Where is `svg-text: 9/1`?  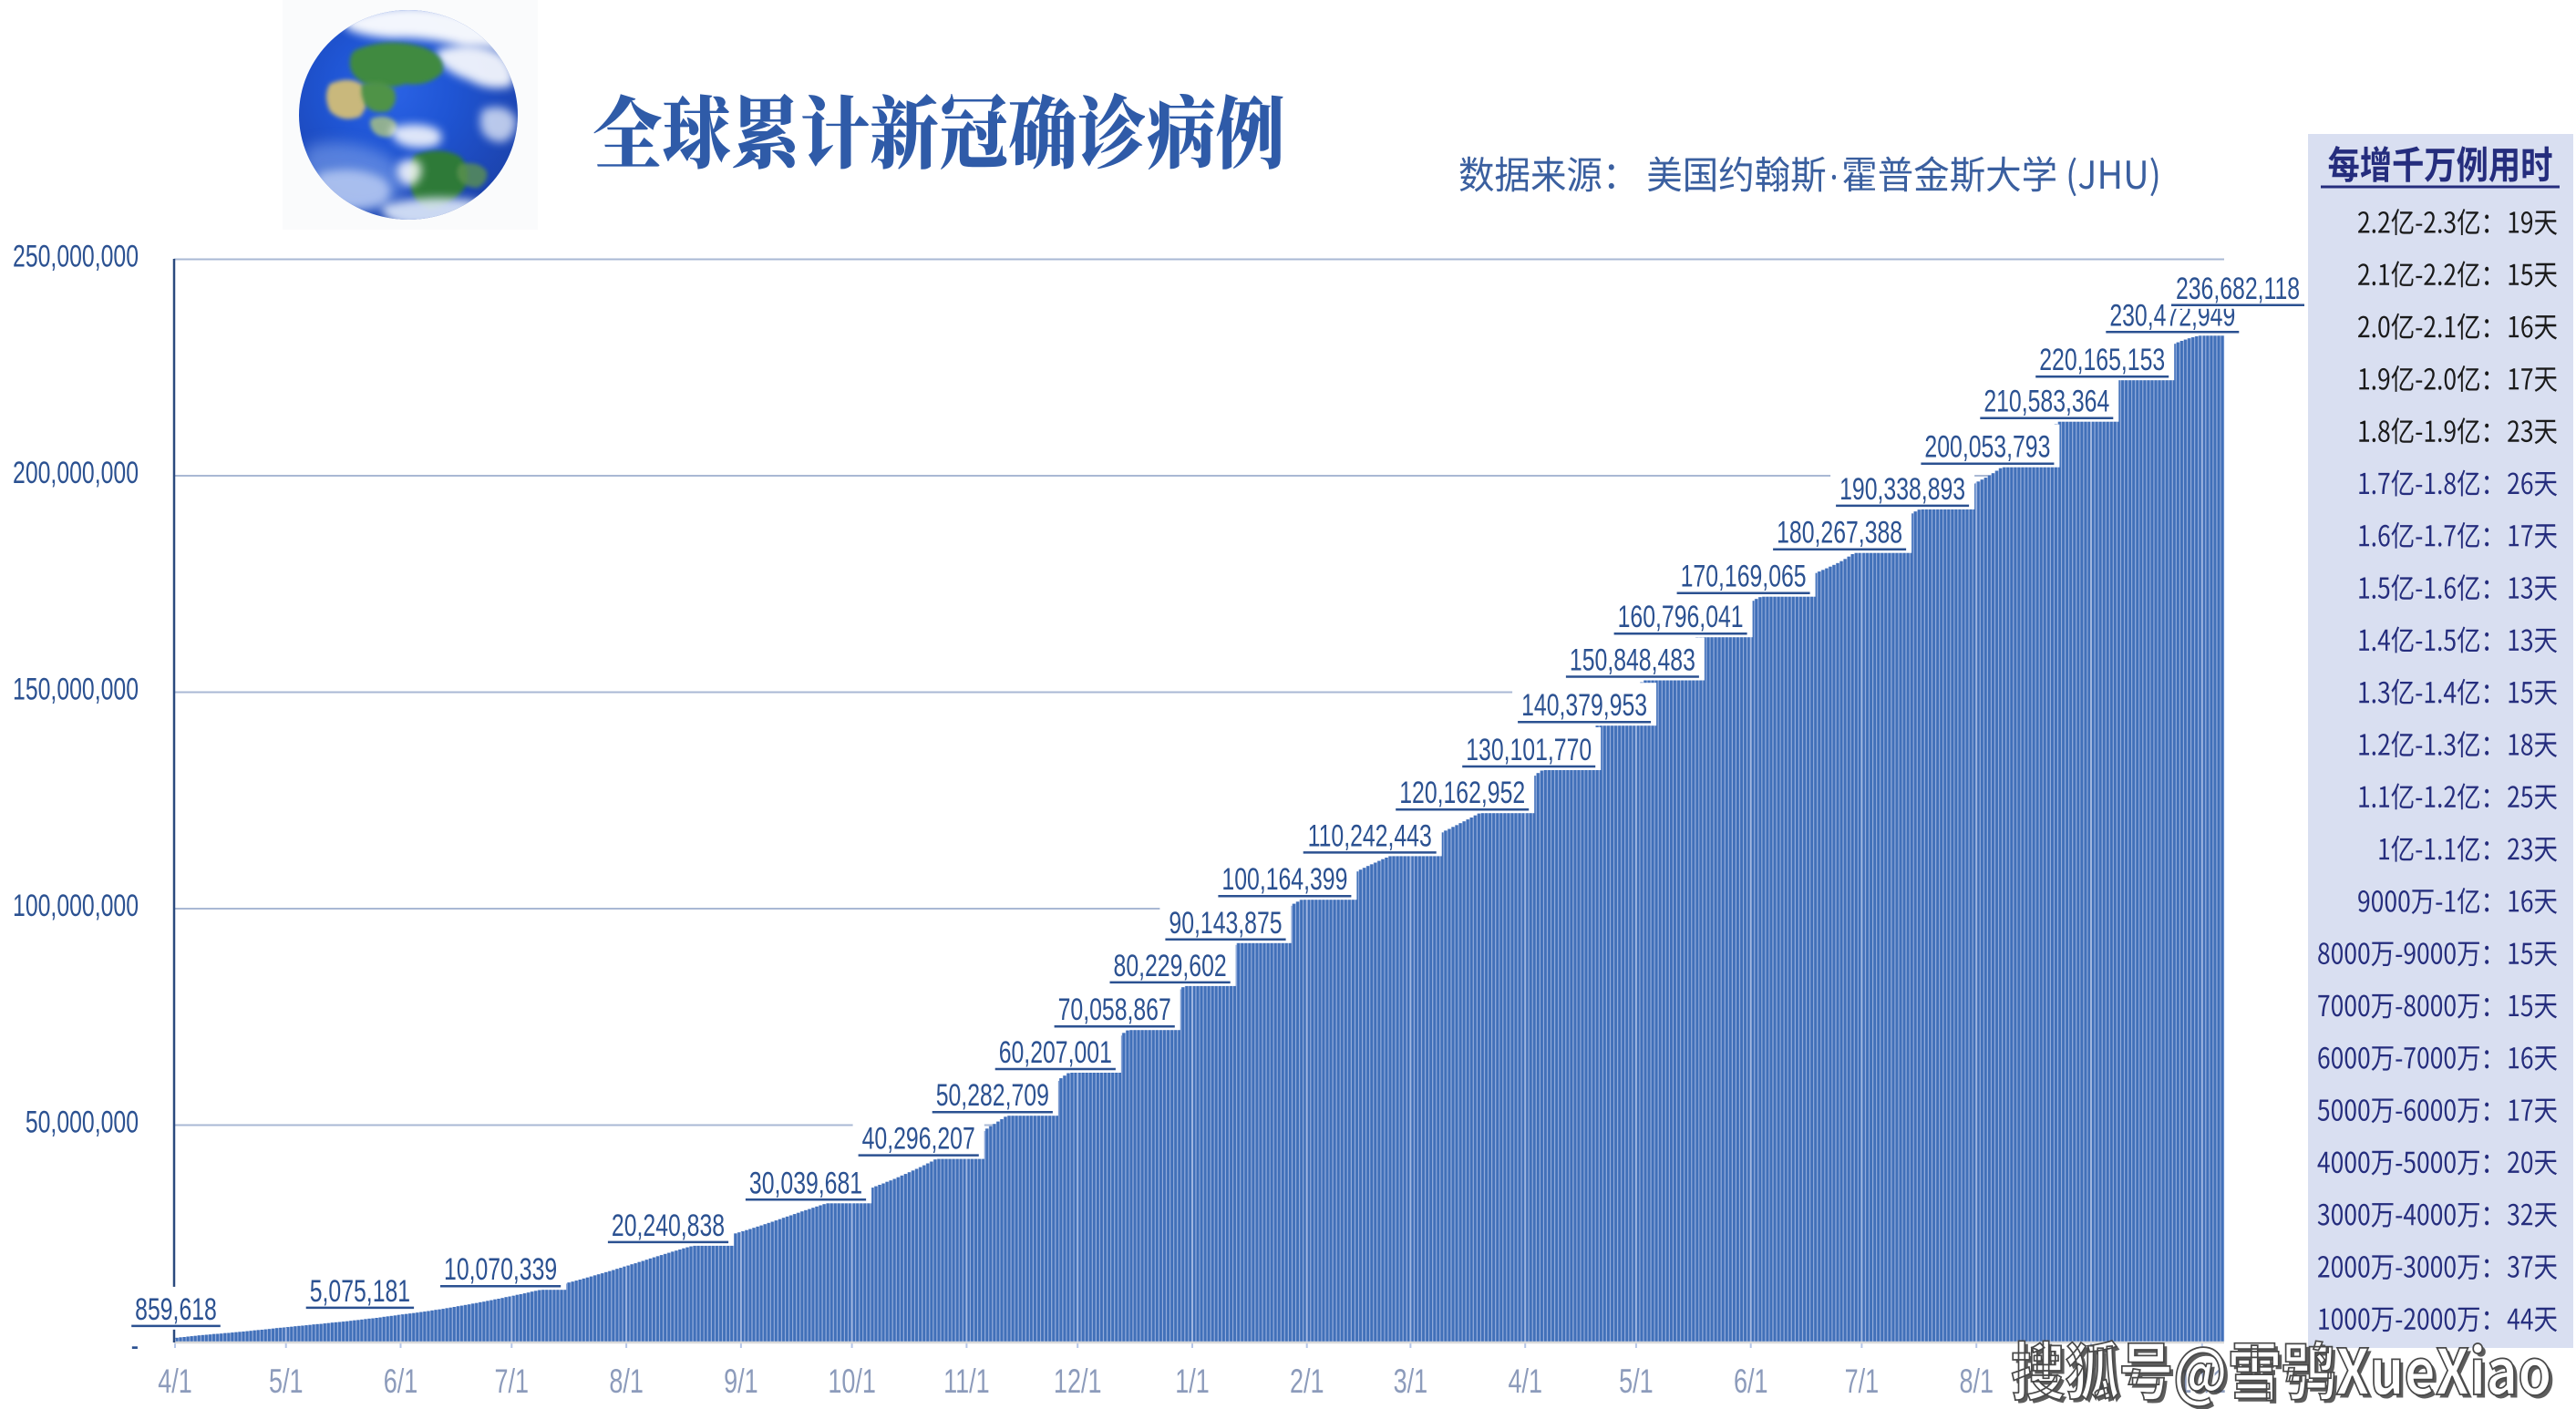
svg-text: 9/1 is located at coordinates (741, 1382).